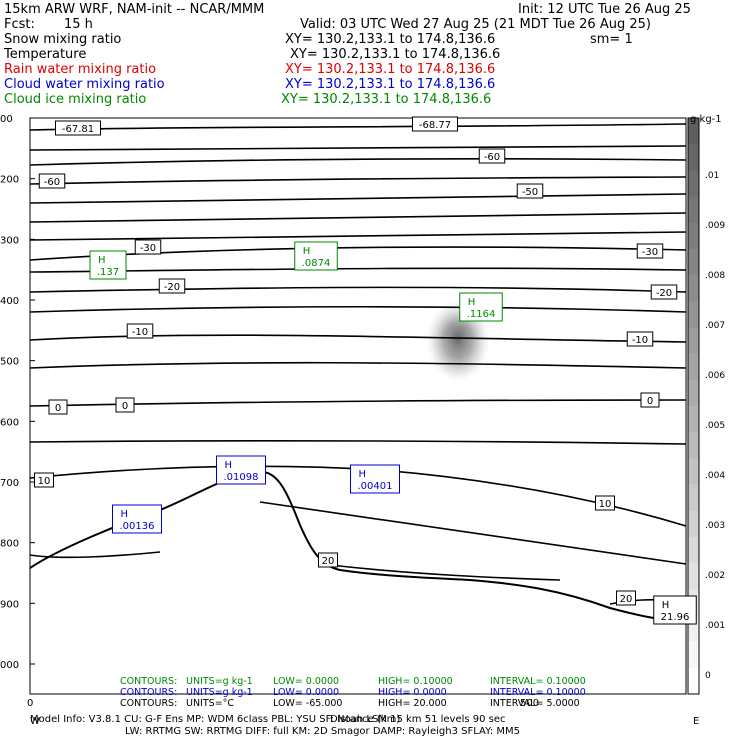 This screenshot has height=740, width=740. Describe the element at coordinates (650, 252) in the screenshot. I see `temperature-label: -30` at that location.